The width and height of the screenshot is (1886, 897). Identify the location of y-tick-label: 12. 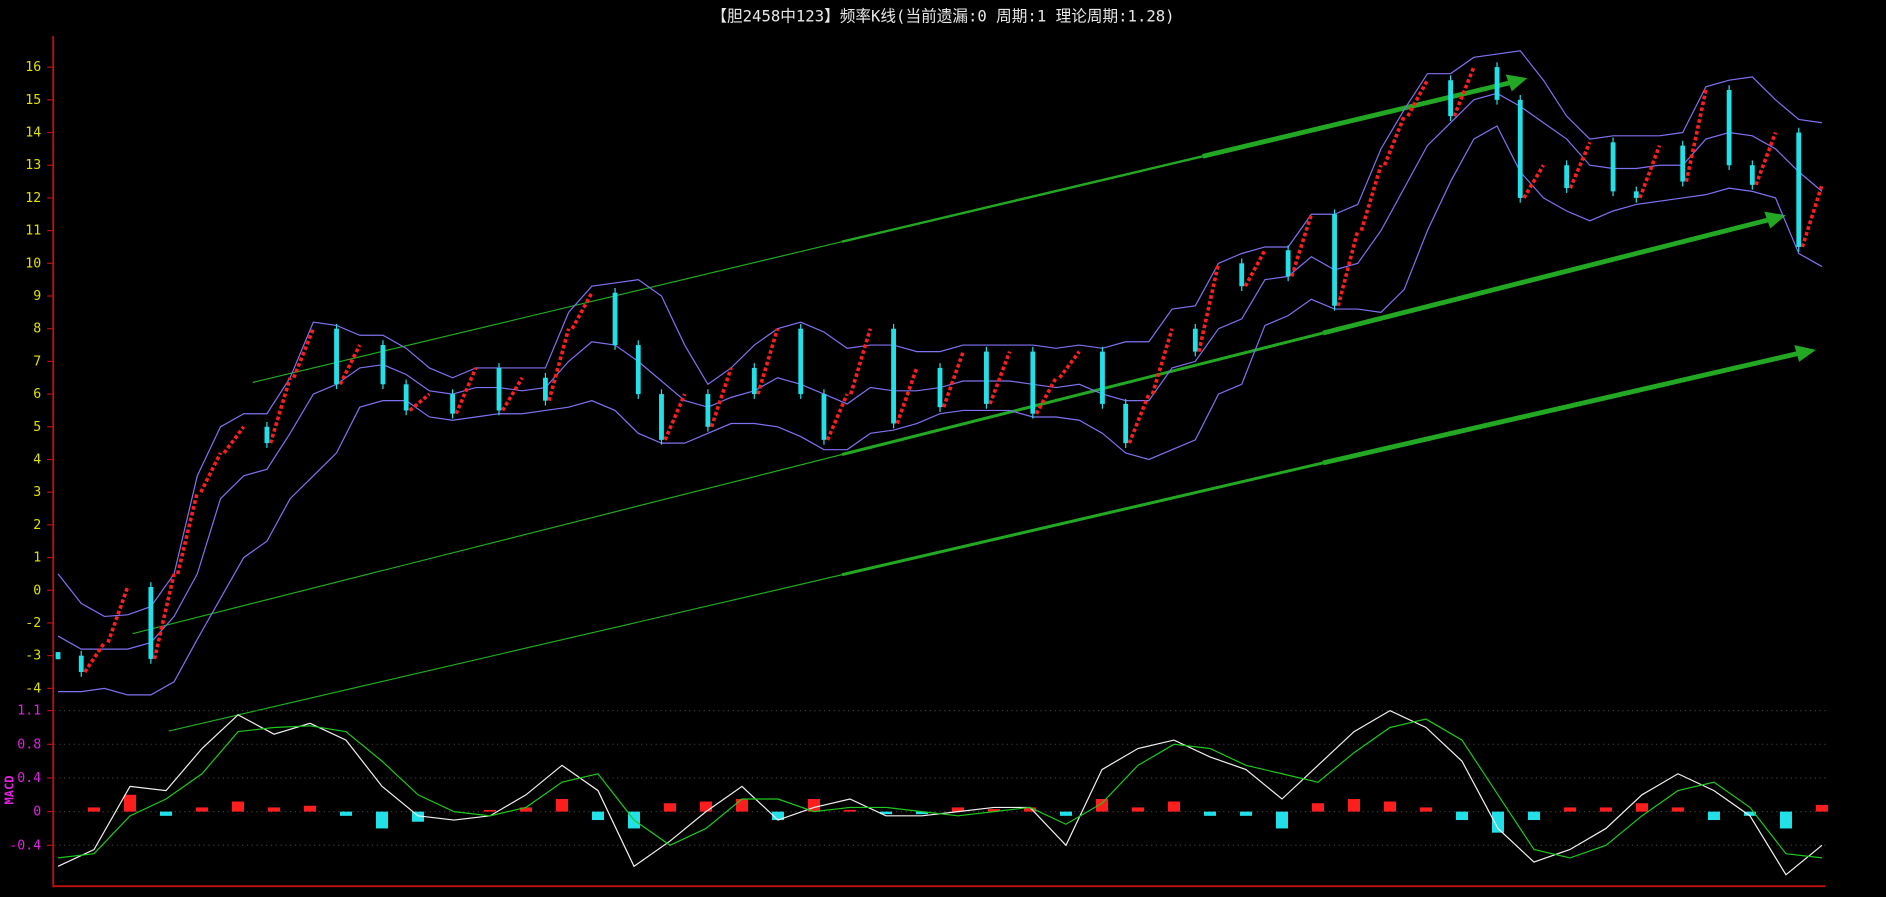
(33, 198).